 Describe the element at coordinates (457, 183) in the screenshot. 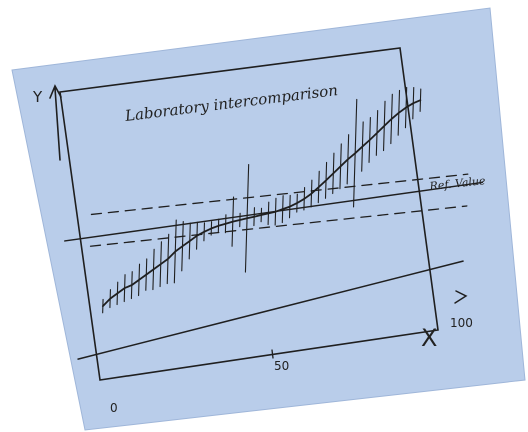

I see `reference-label: Ref. Value` at that location.